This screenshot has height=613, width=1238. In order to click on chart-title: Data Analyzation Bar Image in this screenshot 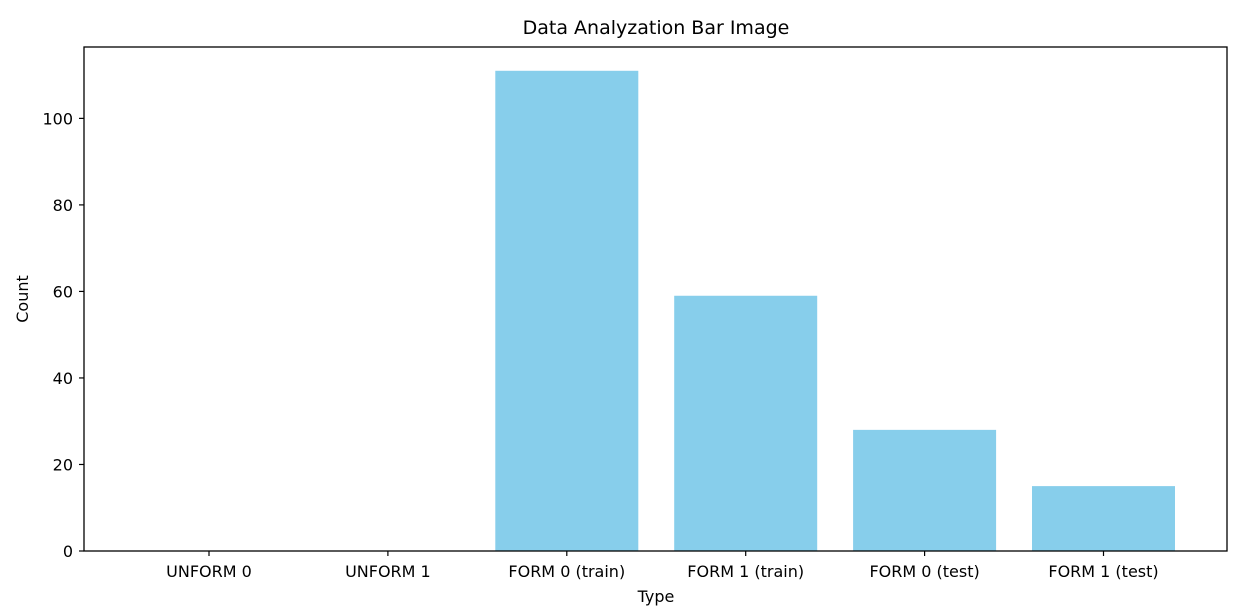, I will do `click(656, 28)`.